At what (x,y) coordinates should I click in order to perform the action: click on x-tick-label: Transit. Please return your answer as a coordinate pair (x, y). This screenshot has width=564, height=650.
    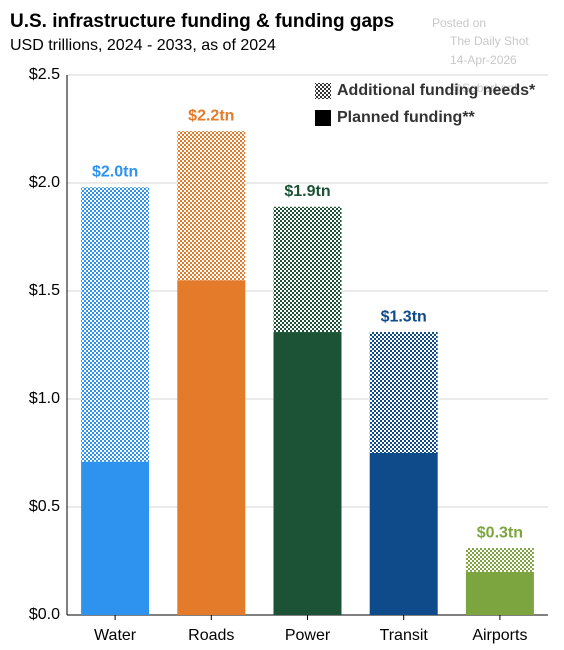
    Looking at the image, I should click on (404, 635).